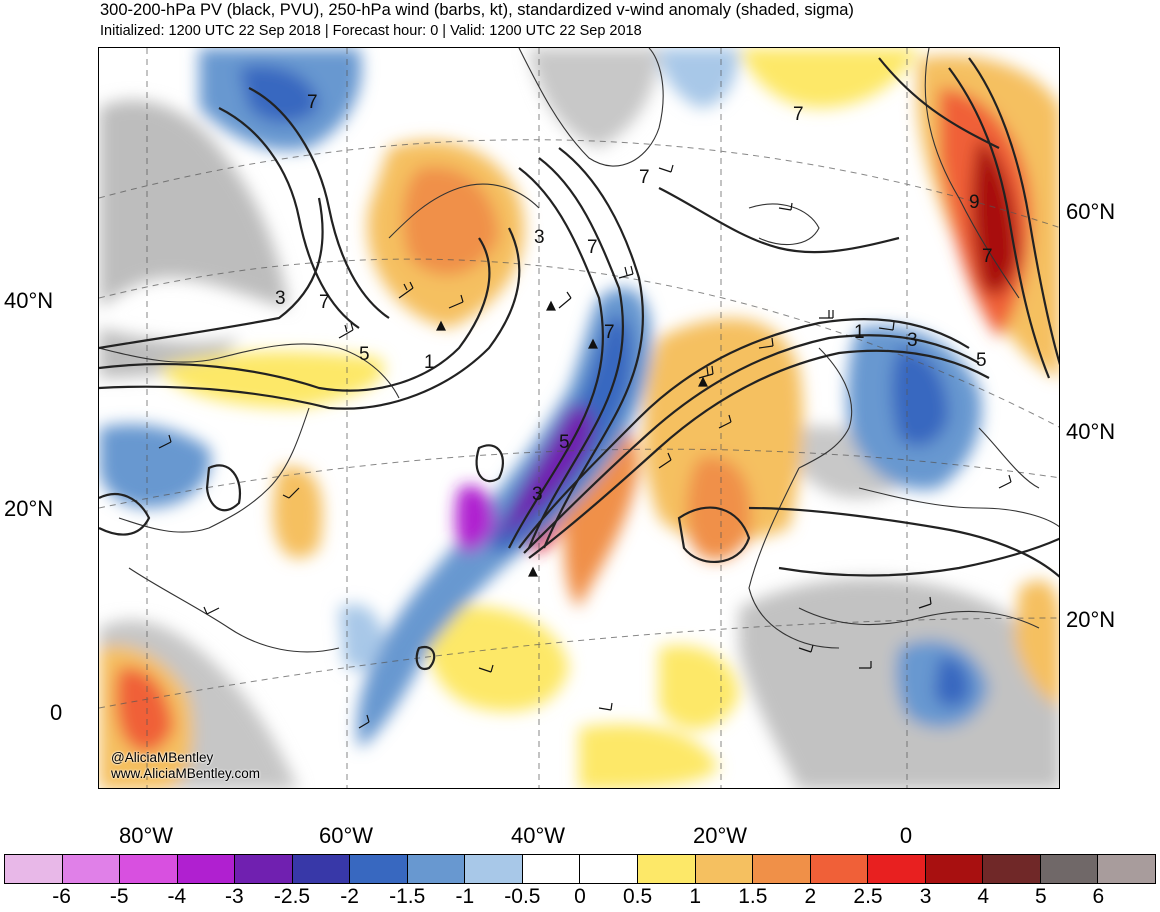 The image size is (1160, 912). I want to click on colorbar, so click(580, 869).